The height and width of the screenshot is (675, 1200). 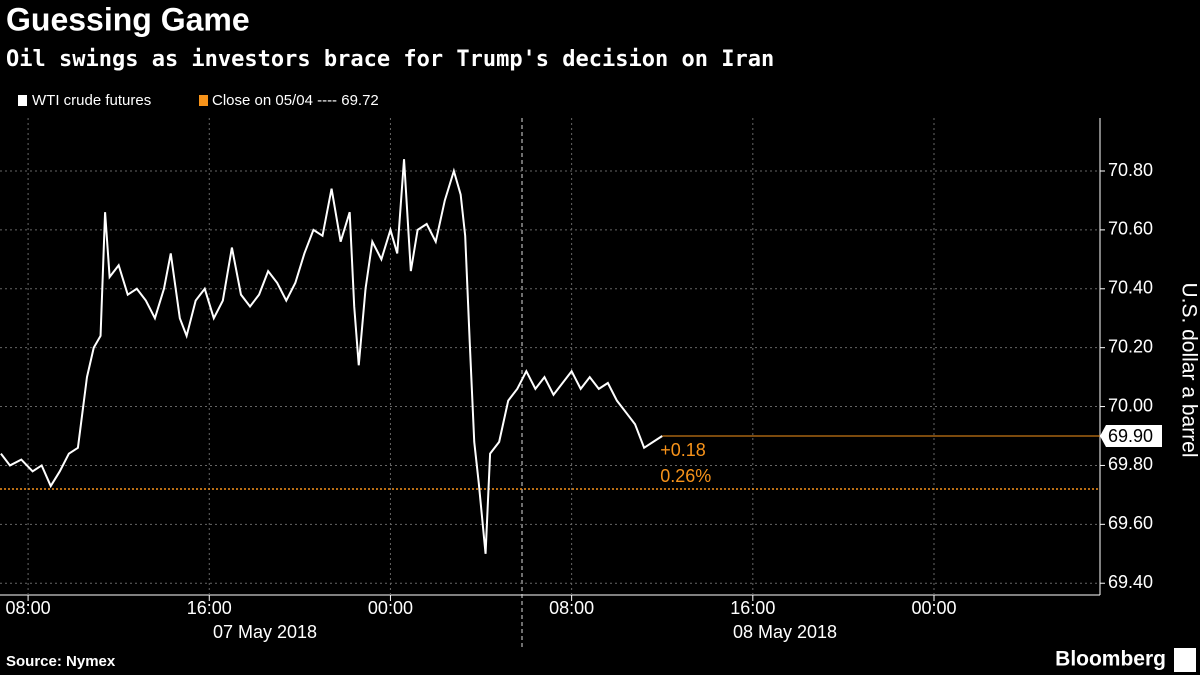 I want to click on brand-icon, so click(x=1185, y=660).